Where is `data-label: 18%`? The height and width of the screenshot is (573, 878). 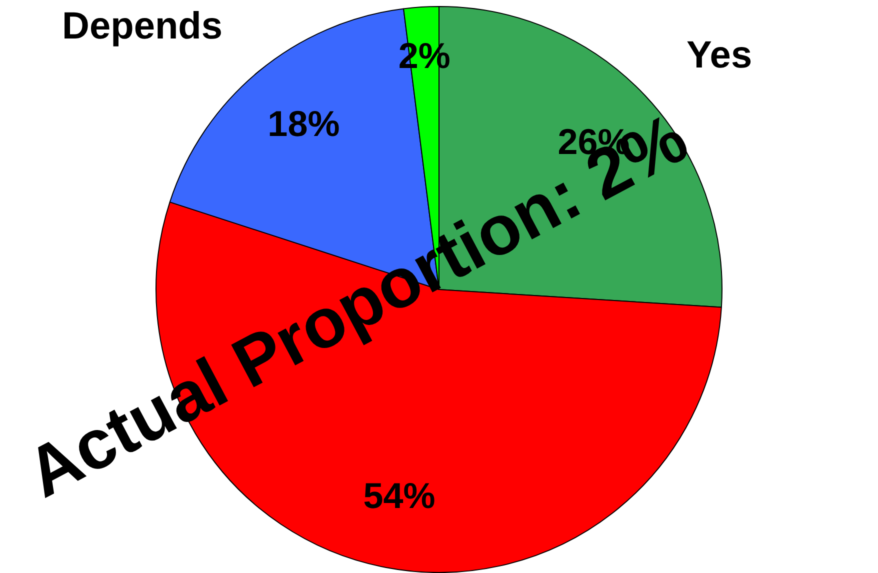
data-label: 18% is located at coordinates (304, 123).